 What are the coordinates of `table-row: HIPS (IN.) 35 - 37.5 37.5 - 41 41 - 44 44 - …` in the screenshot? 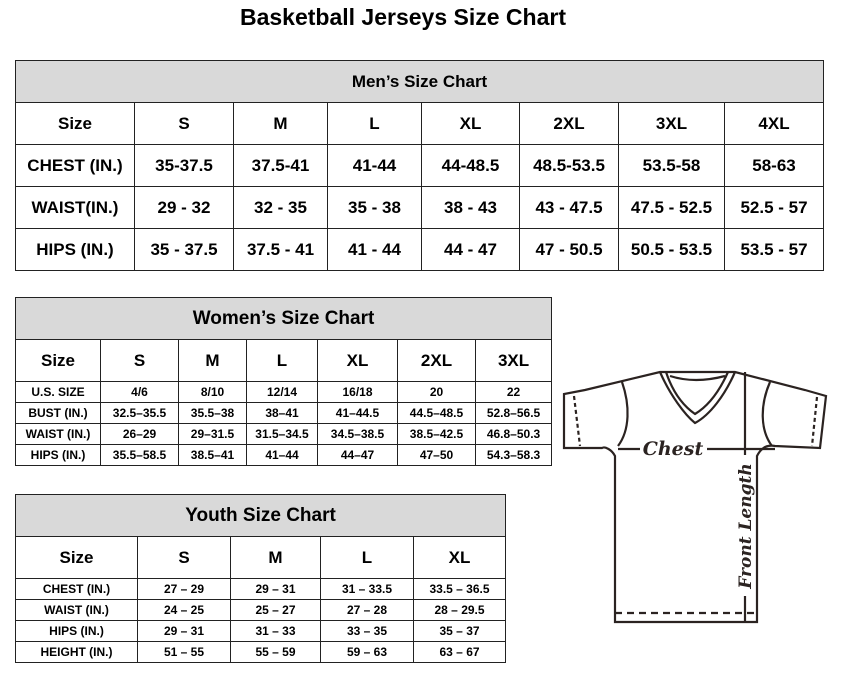 It's located at (420, 249).